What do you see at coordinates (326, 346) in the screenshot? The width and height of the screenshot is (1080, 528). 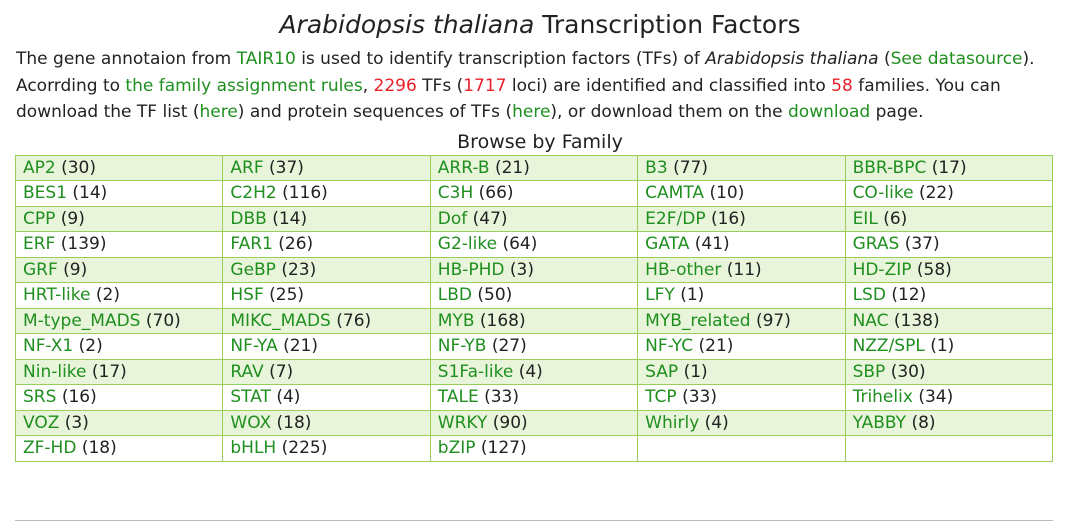 I see `family-cell: NF-YA (21)` at bounding box center [326, 346].